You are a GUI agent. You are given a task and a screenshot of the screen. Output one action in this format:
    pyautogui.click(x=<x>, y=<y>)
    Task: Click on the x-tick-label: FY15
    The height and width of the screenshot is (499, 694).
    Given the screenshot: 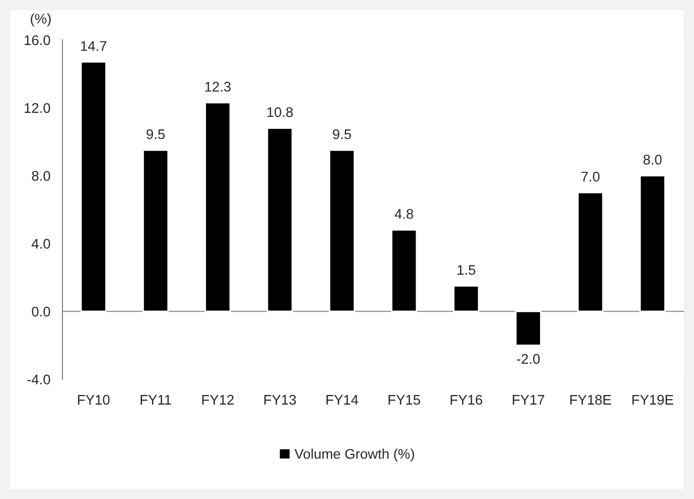 What is the action you would take?
    pyautogui.click(x=404, y=400)
    